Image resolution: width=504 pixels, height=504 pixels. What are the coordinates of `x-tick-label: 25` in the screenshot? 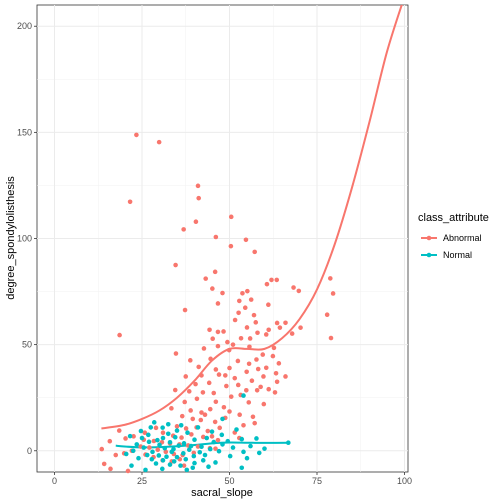 It's located at (142, 481).